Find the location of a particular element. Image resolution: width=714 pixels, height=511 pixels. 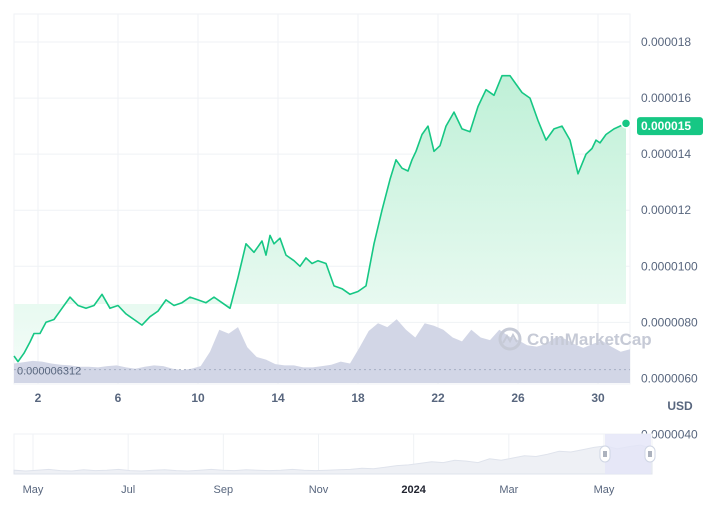

navigator-tick-label: Mar is located at coordinates (508, 490).